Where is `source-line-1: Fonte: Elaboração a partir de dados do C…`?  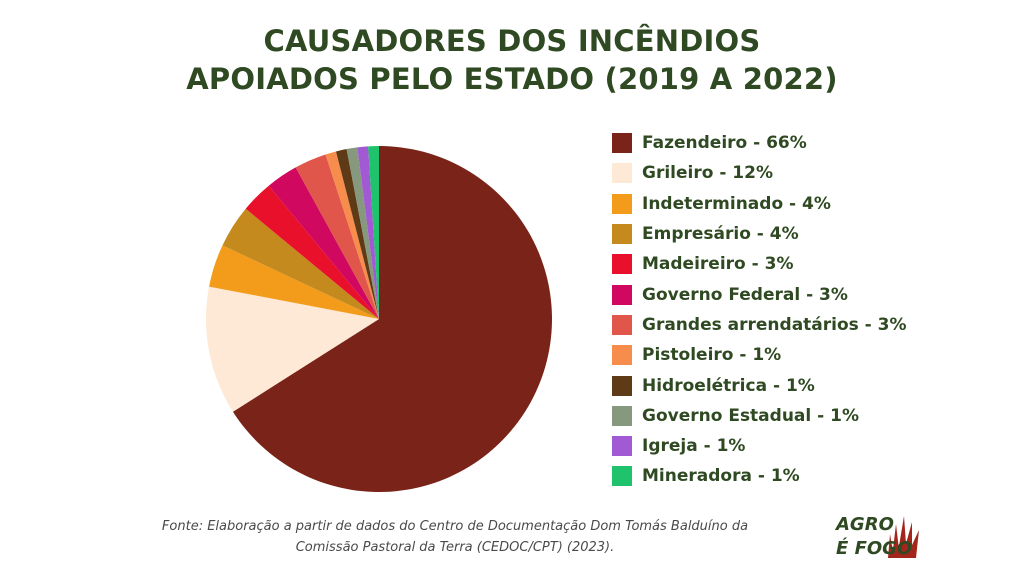
source-line-1: Fonte: Elaboração a partir de dados do C… is located at coordinates (455, 526).